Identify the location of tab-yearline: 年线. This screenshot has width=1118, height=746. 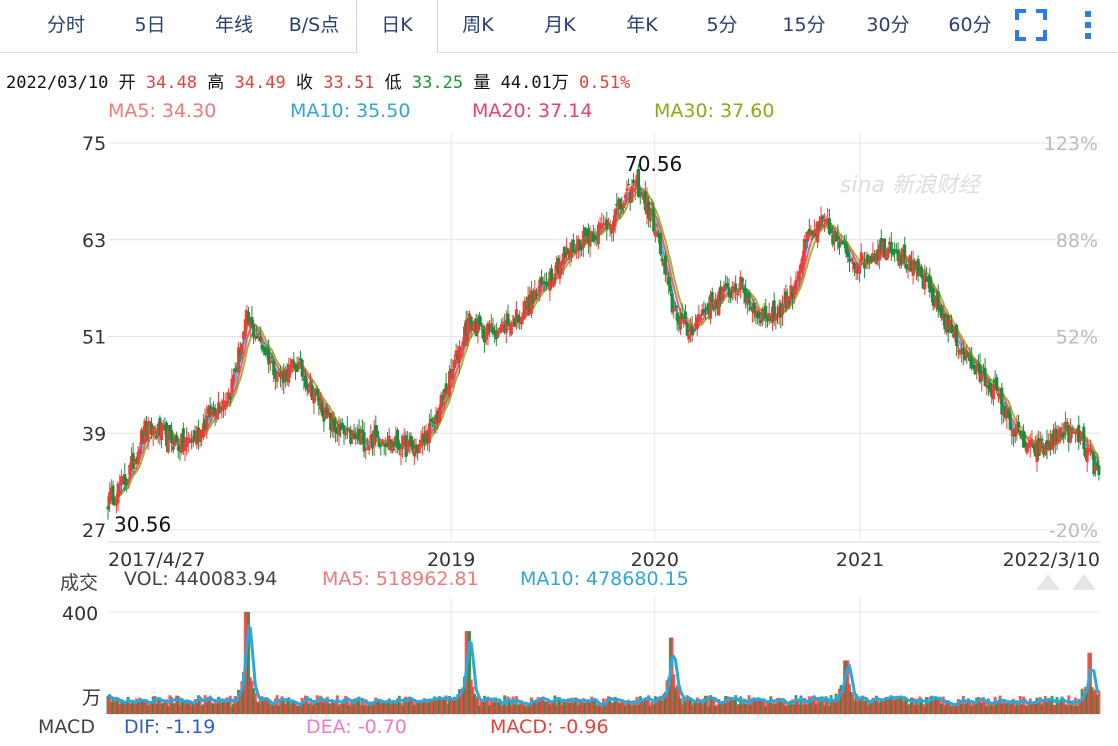
(233, 25).